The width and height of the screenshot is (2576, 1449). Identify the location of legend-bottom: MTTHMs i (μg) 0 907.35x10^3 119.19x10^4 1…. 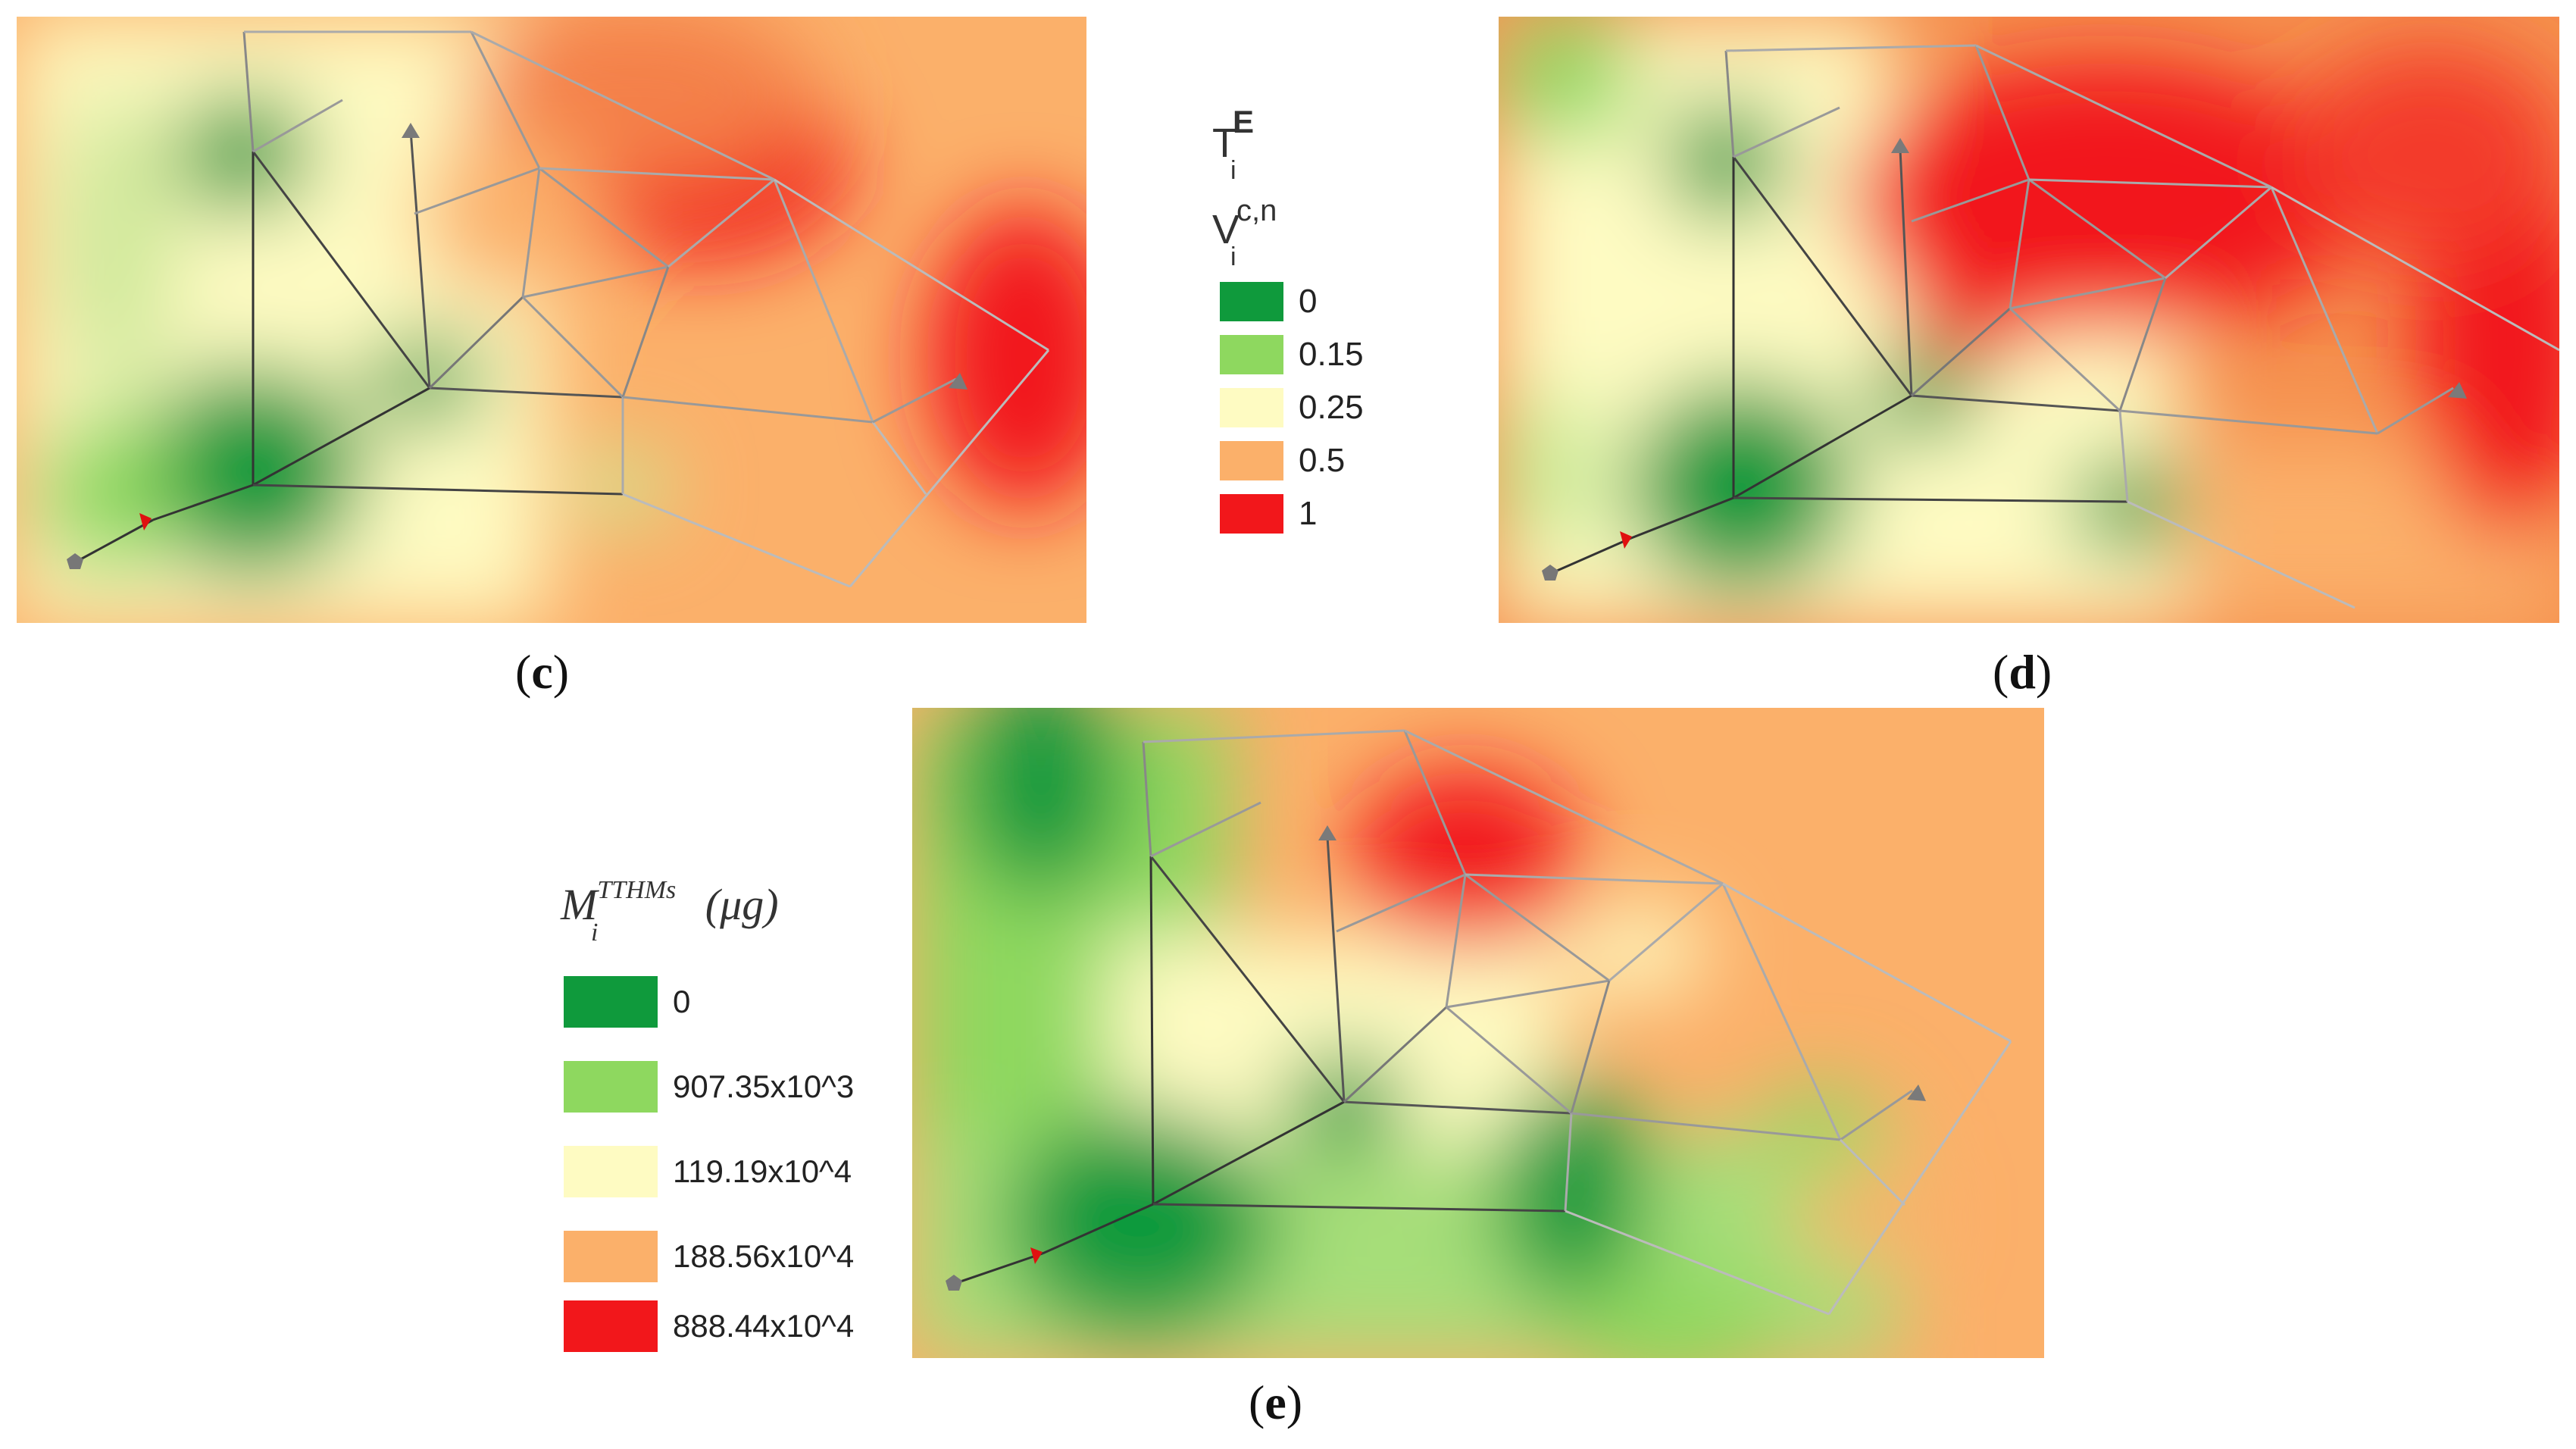
(728, 1114).